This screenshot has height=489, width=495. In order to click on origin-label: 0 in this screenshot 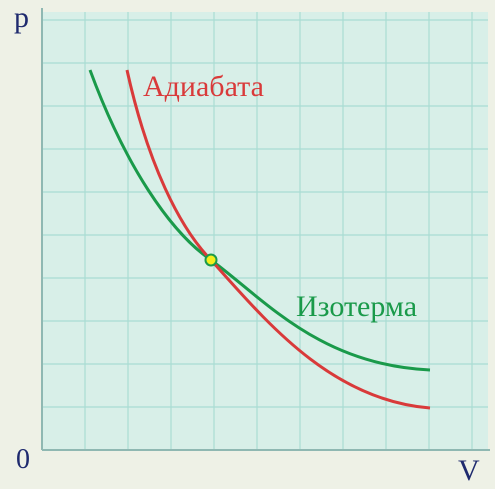, I will do `click(23, 459)`.